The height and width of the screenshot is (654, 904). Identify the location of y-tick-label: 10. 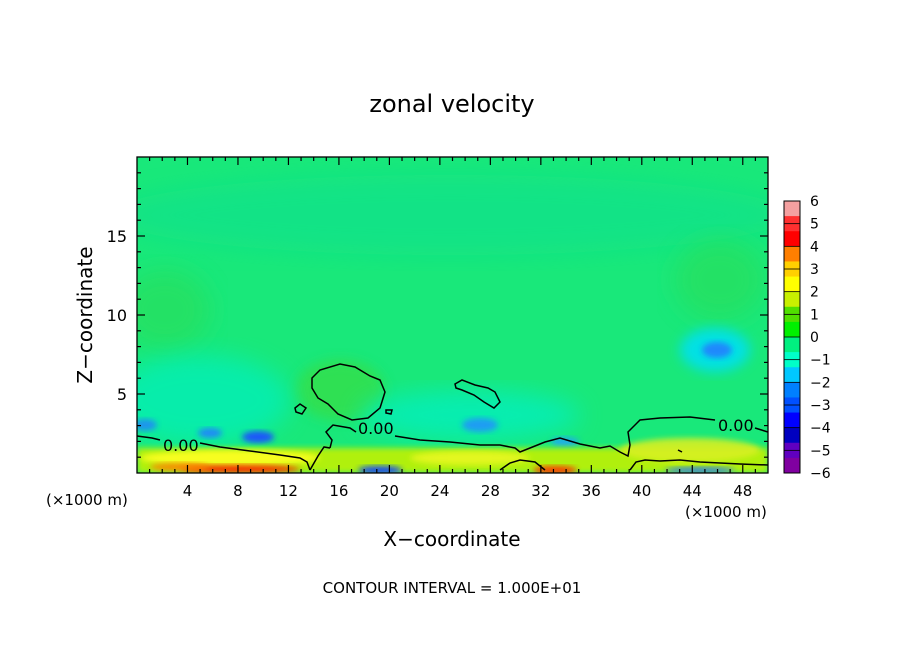
(117, 315).